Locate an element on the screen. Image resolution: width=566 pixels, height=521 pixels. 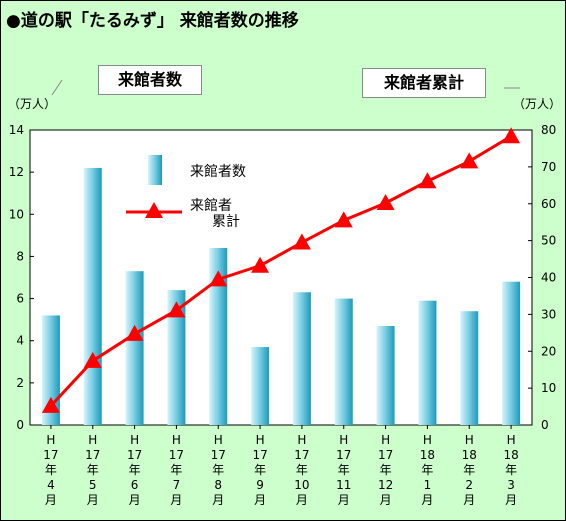
legend-triangle-marker is located at coordinates (154, 210).